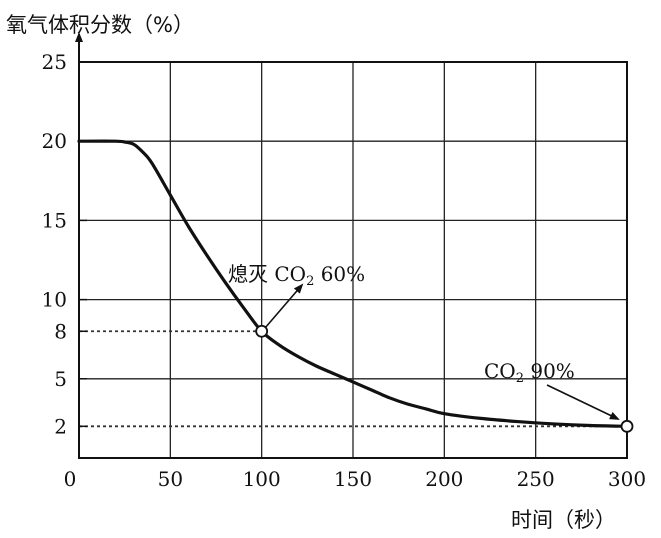  I want to click on annotation-label: CO2 90%, so click(529, 372).